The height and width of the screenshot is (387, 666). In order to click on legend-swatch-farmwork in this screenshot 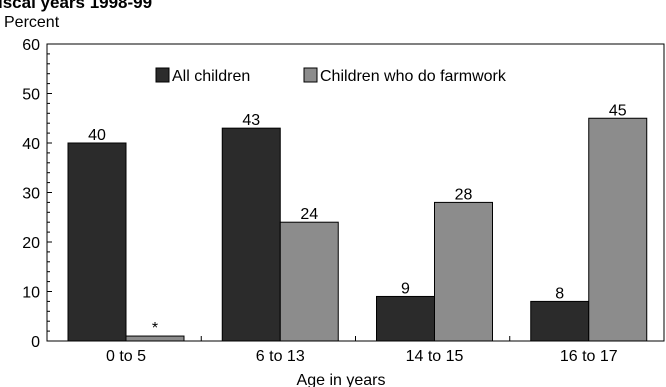, I will do `click(310, 75)`.